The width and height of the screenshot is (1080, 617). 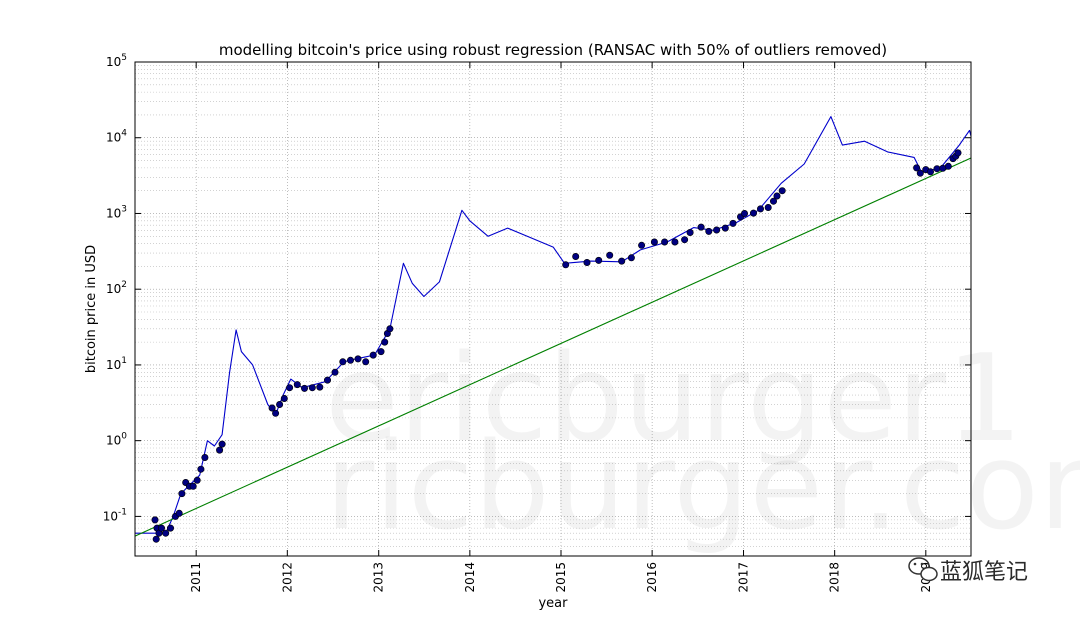 I want to click on stamp-text: 蓝狐笔记, so click(x=984, y=572).